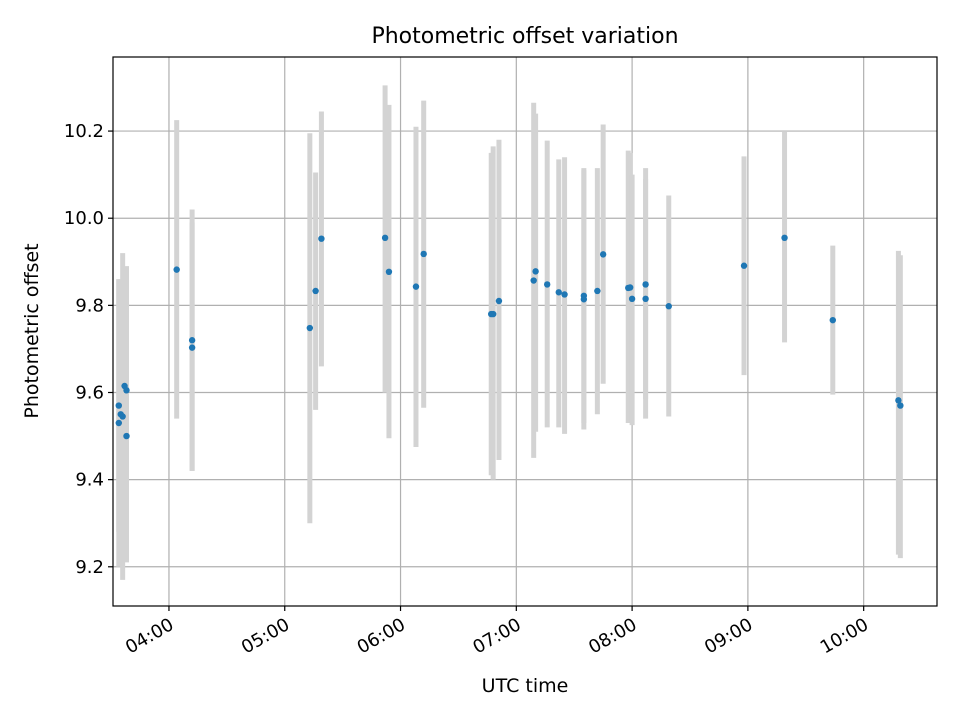 Image resolution: width=960 pixels, height=720 pixels. What do you see at coordinates (89, 393) in the screenshot?
I see `y-tick-label: 9.6` at bounding box center [89, 393].